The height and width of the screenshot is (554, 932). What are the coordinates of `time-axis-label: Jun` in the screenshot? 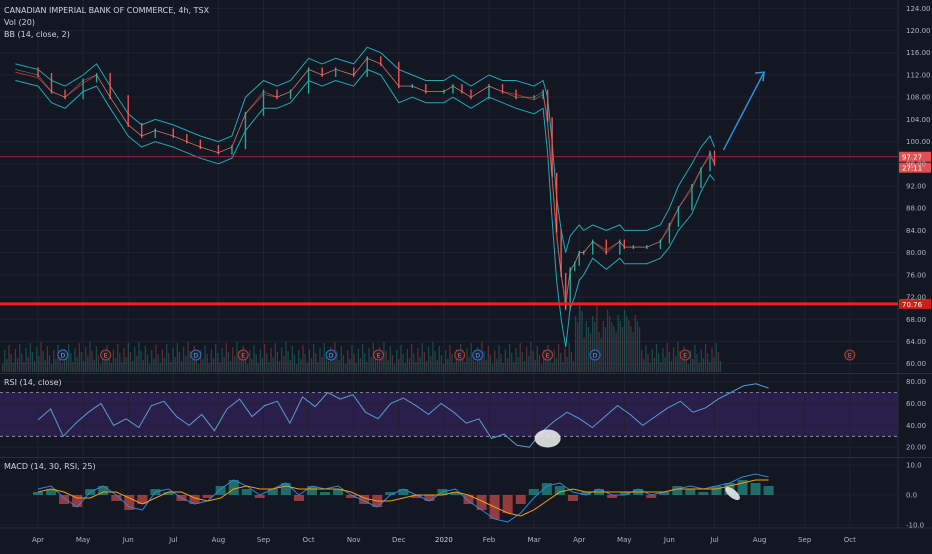 It's located at (128, 540).